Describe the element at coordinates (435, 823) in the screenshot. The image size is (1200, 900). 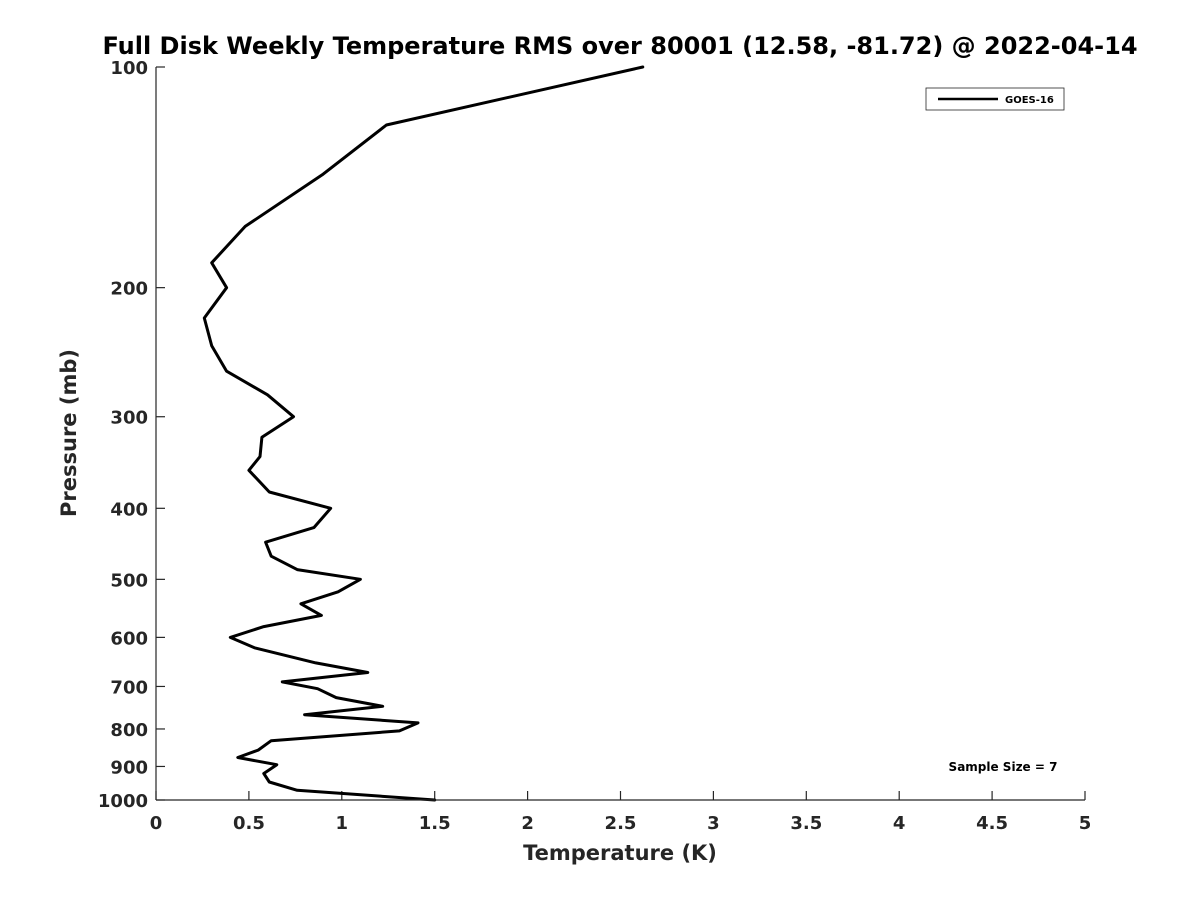
I see `x-tick-label: 1.5` at that location.